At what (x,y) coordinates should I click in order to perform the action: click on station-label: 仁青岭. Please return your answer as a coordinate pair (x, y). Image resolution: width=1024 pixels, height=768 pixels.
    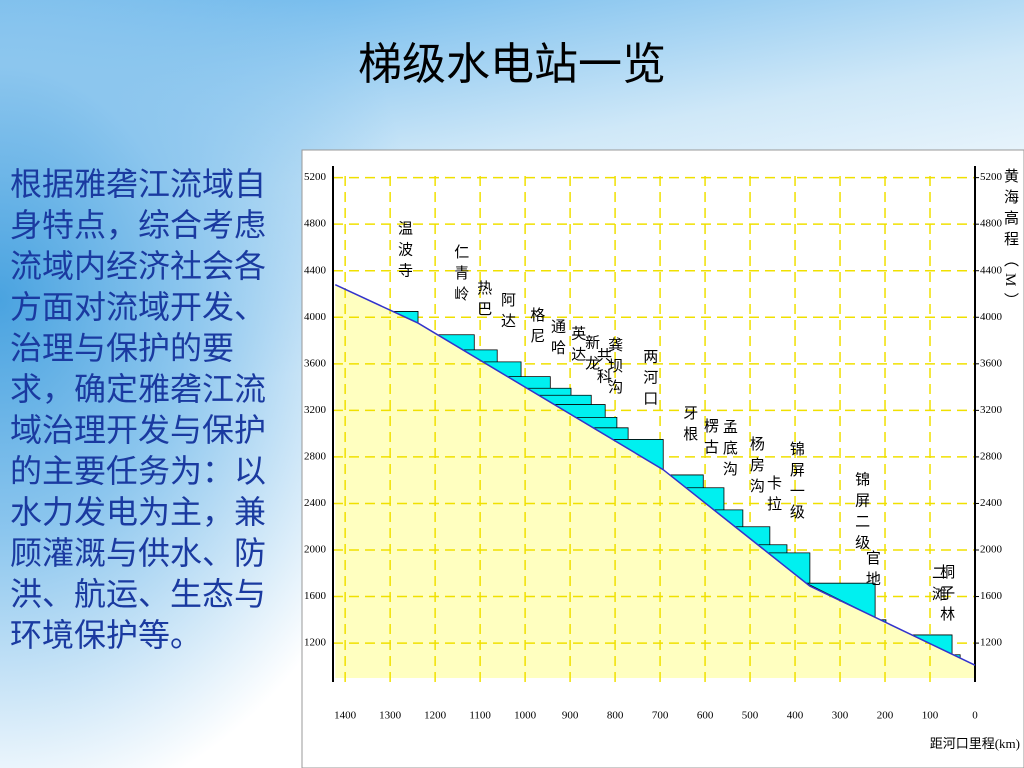
    Looking at the image, I should click on (460, 275).